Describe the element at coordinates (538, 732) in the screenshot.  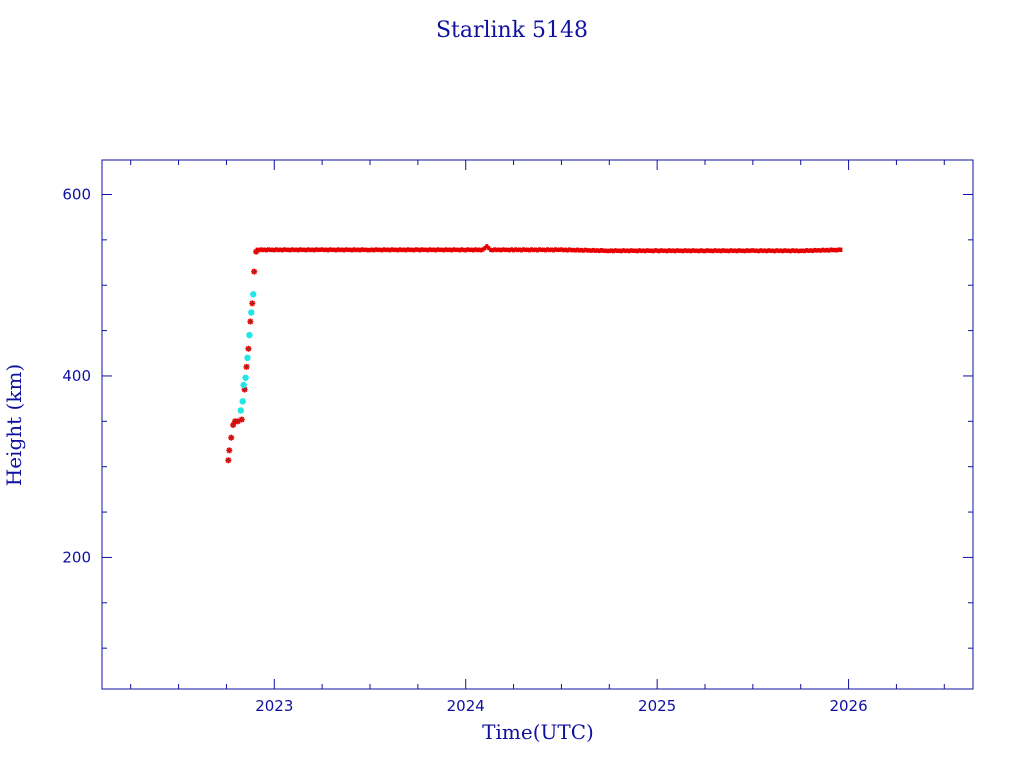
I see `x-axis-label: Time(UTC)` at that location.